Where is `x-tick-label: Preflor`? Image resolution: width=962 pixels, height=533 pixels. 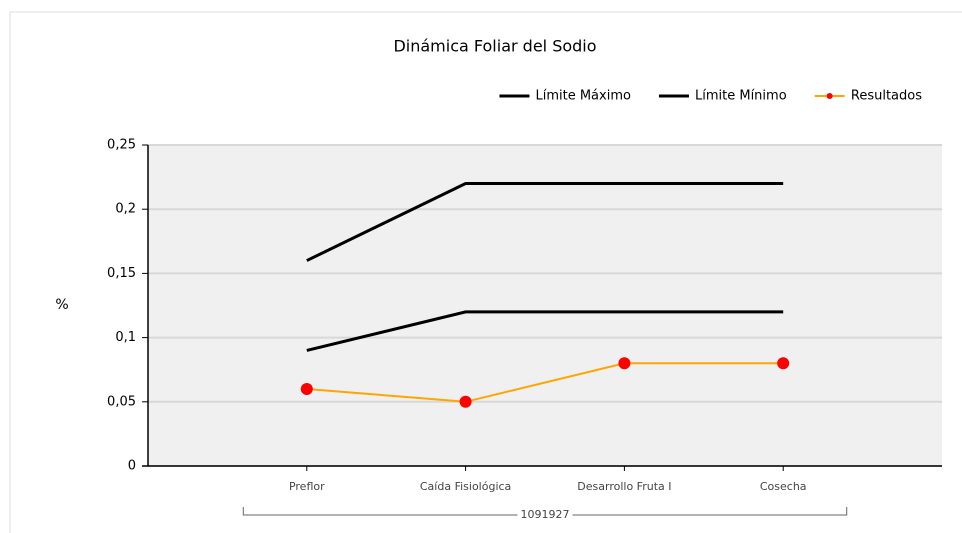 x-tick-label: Preflor is located at coordinates (307, 486).